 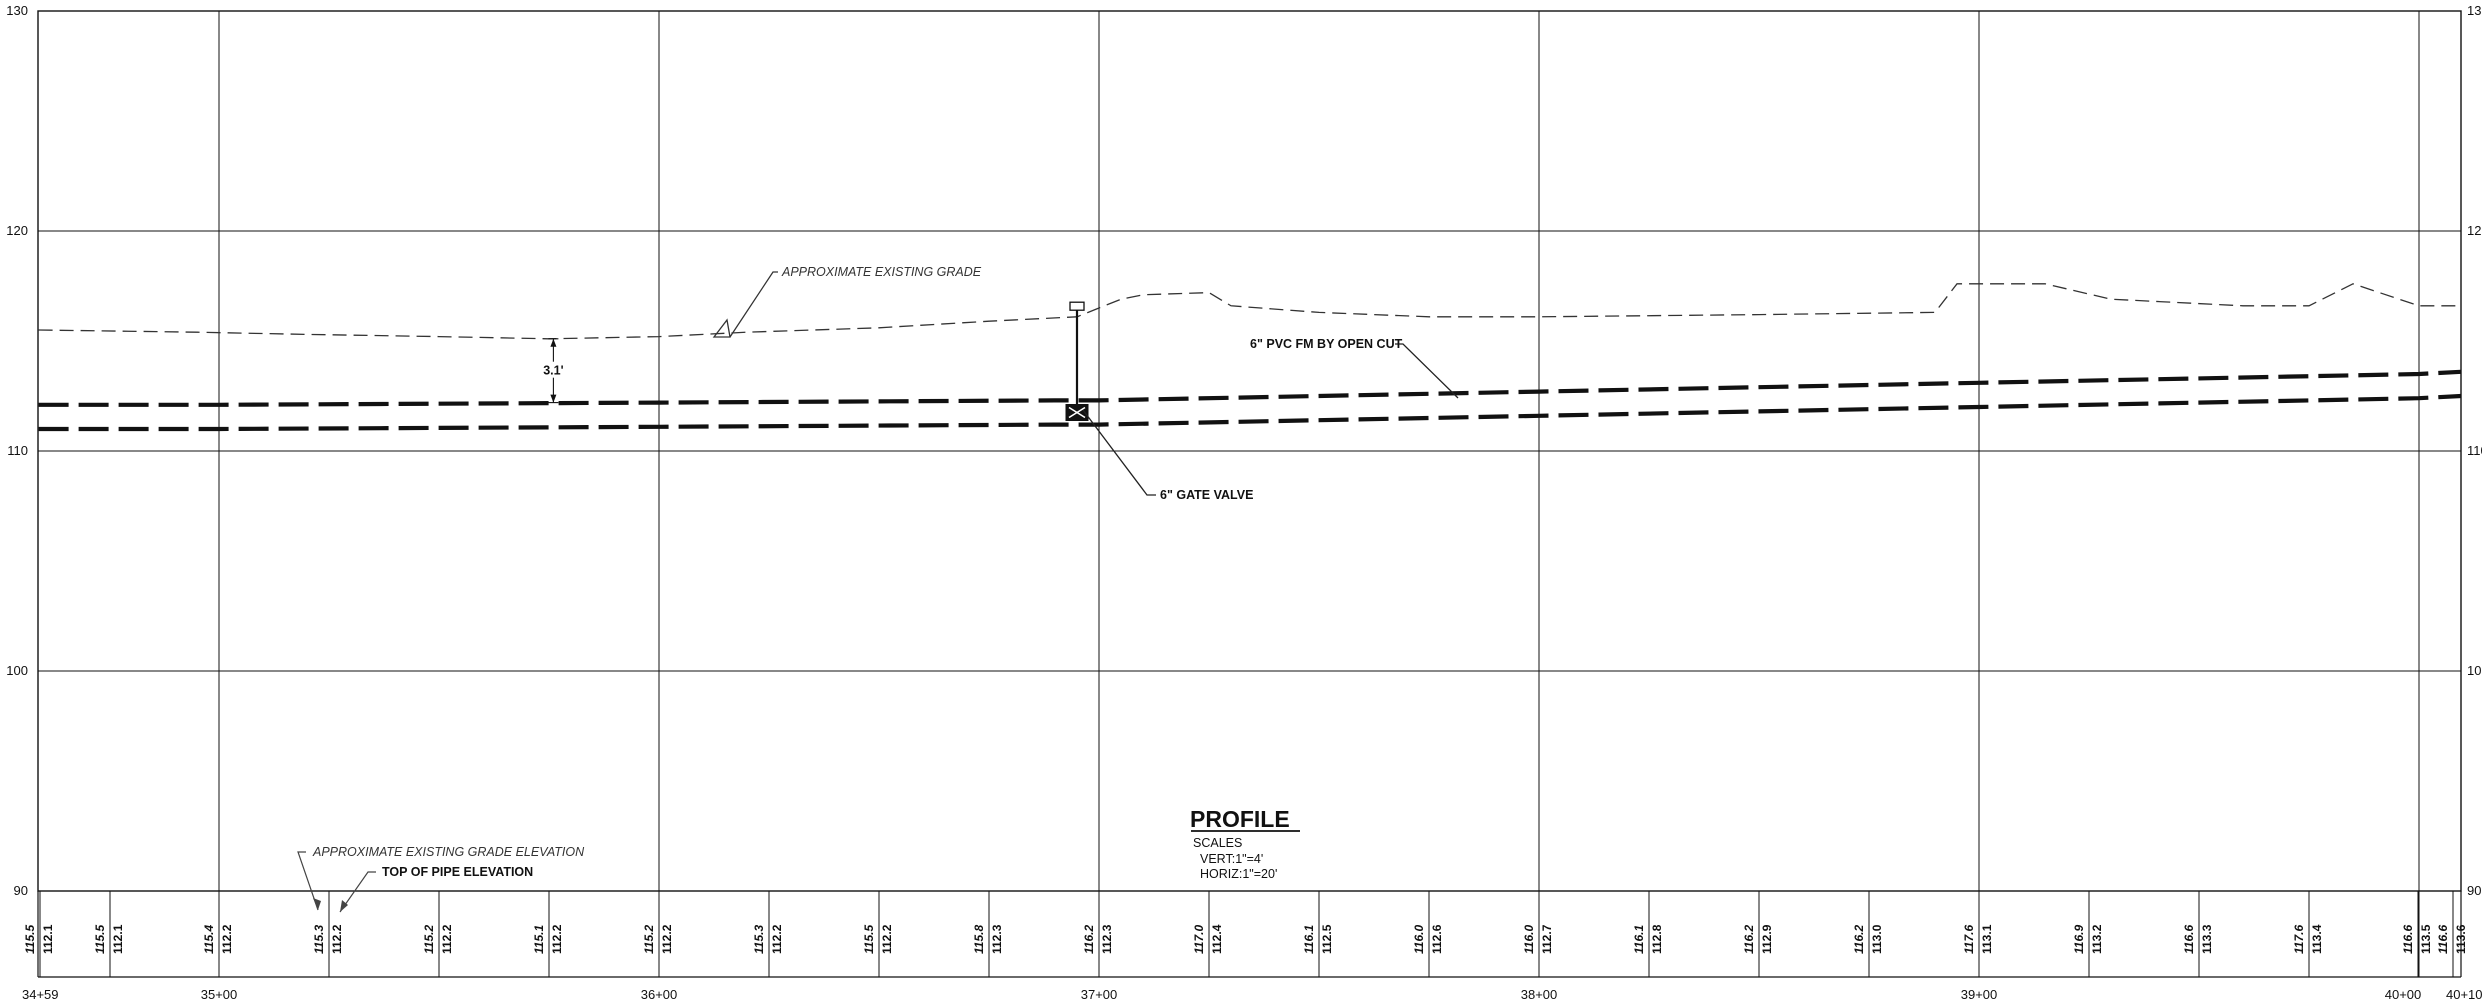 I want to click on cover-dimension: 3.1', so click(x=553, y=371).